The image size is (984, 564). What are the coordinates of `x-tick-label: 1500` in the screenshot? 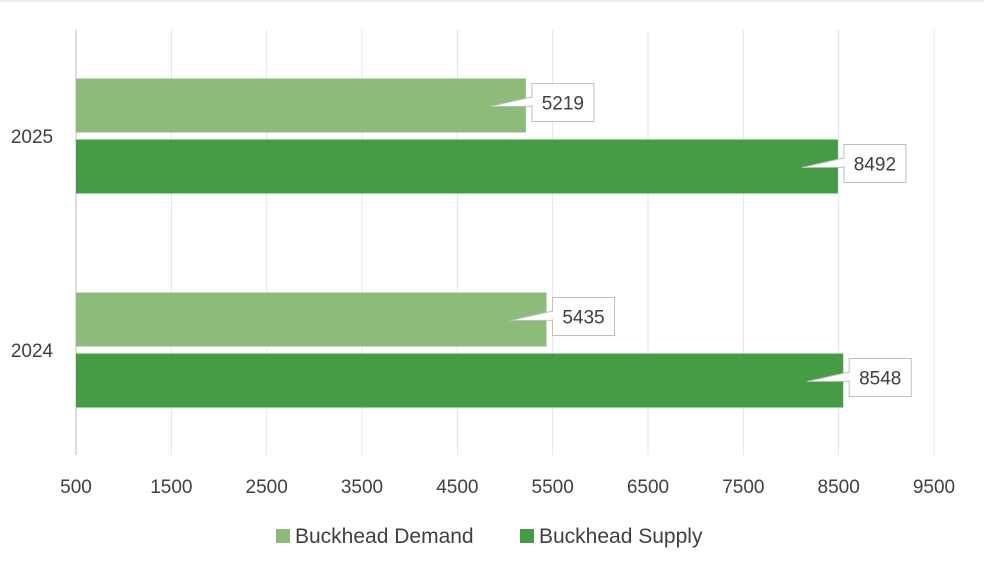 It's located at (171, 487).